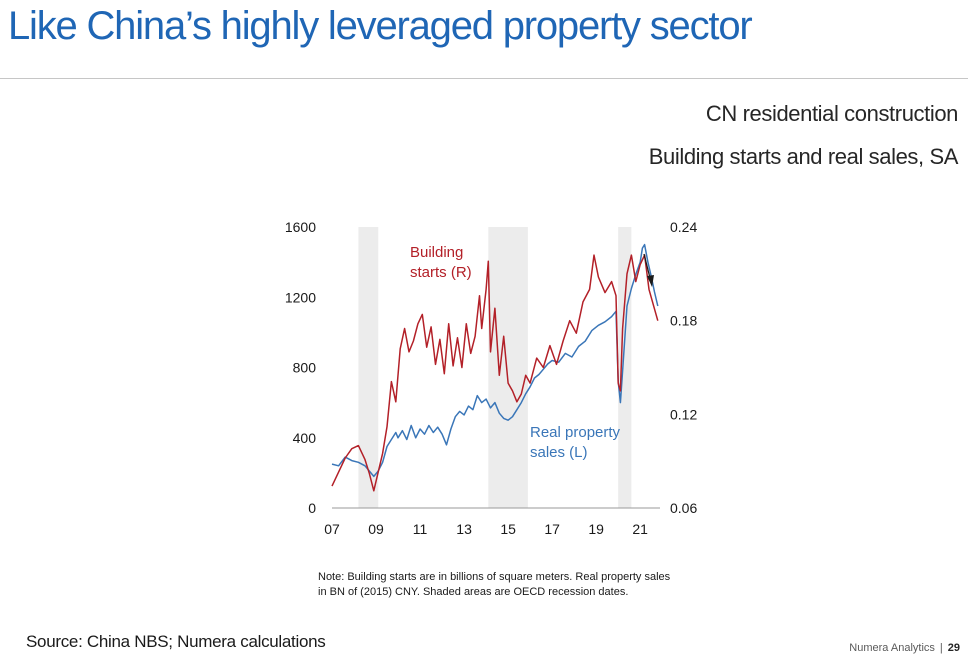  I want to click on left-axis-tick-1600: 1600, so click(300, 227).